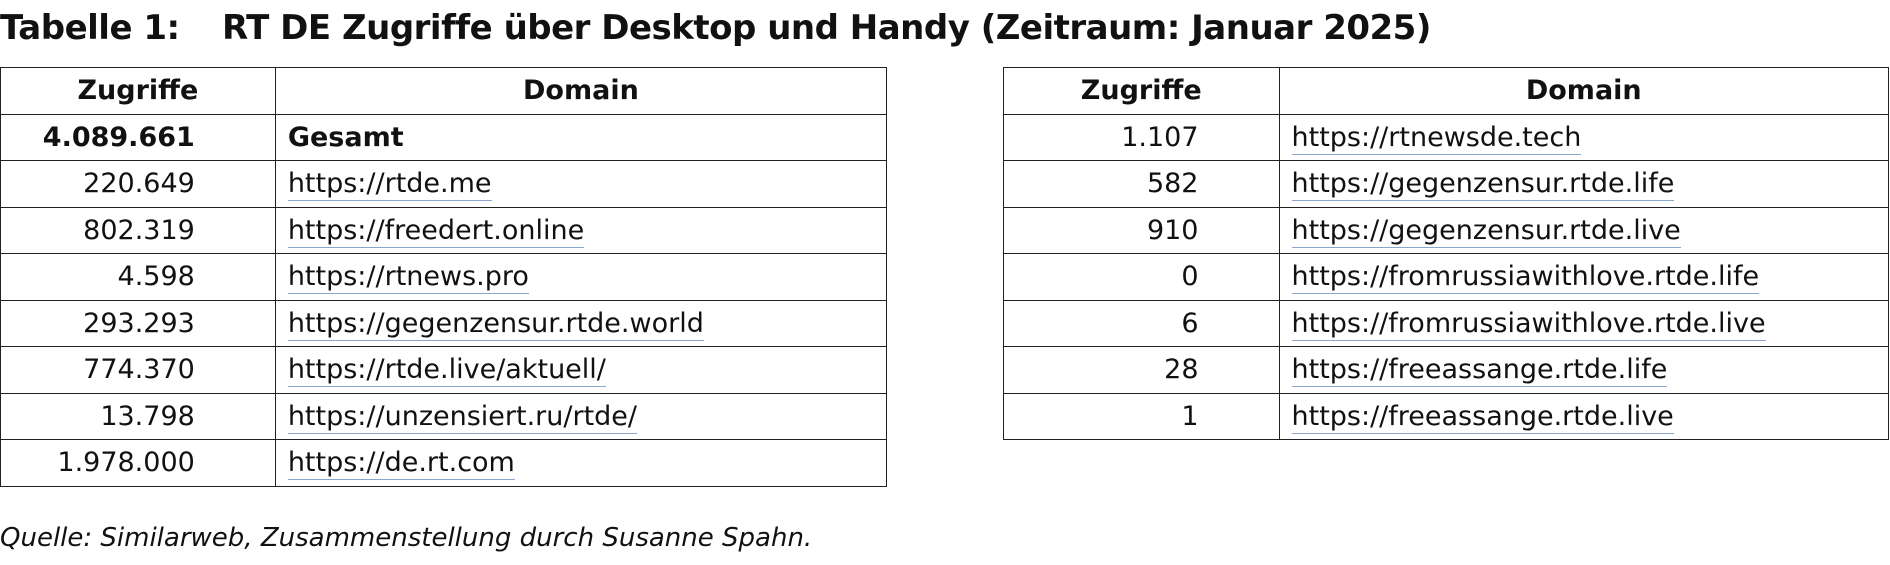  Describe the element at coordinates (1141, 230) in the screenshot. I see `zugriffe-cell: 910` at that location.